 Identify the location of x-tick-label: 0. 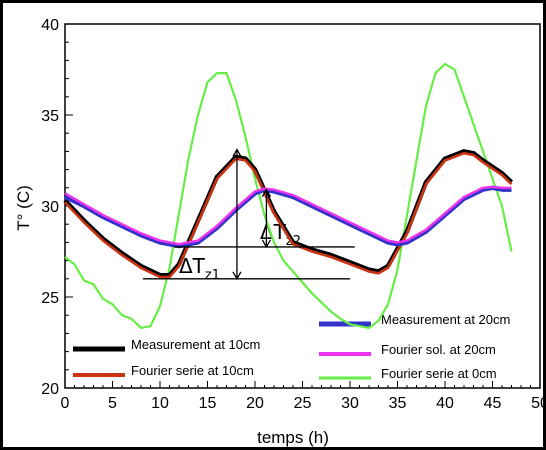
(65, 403).